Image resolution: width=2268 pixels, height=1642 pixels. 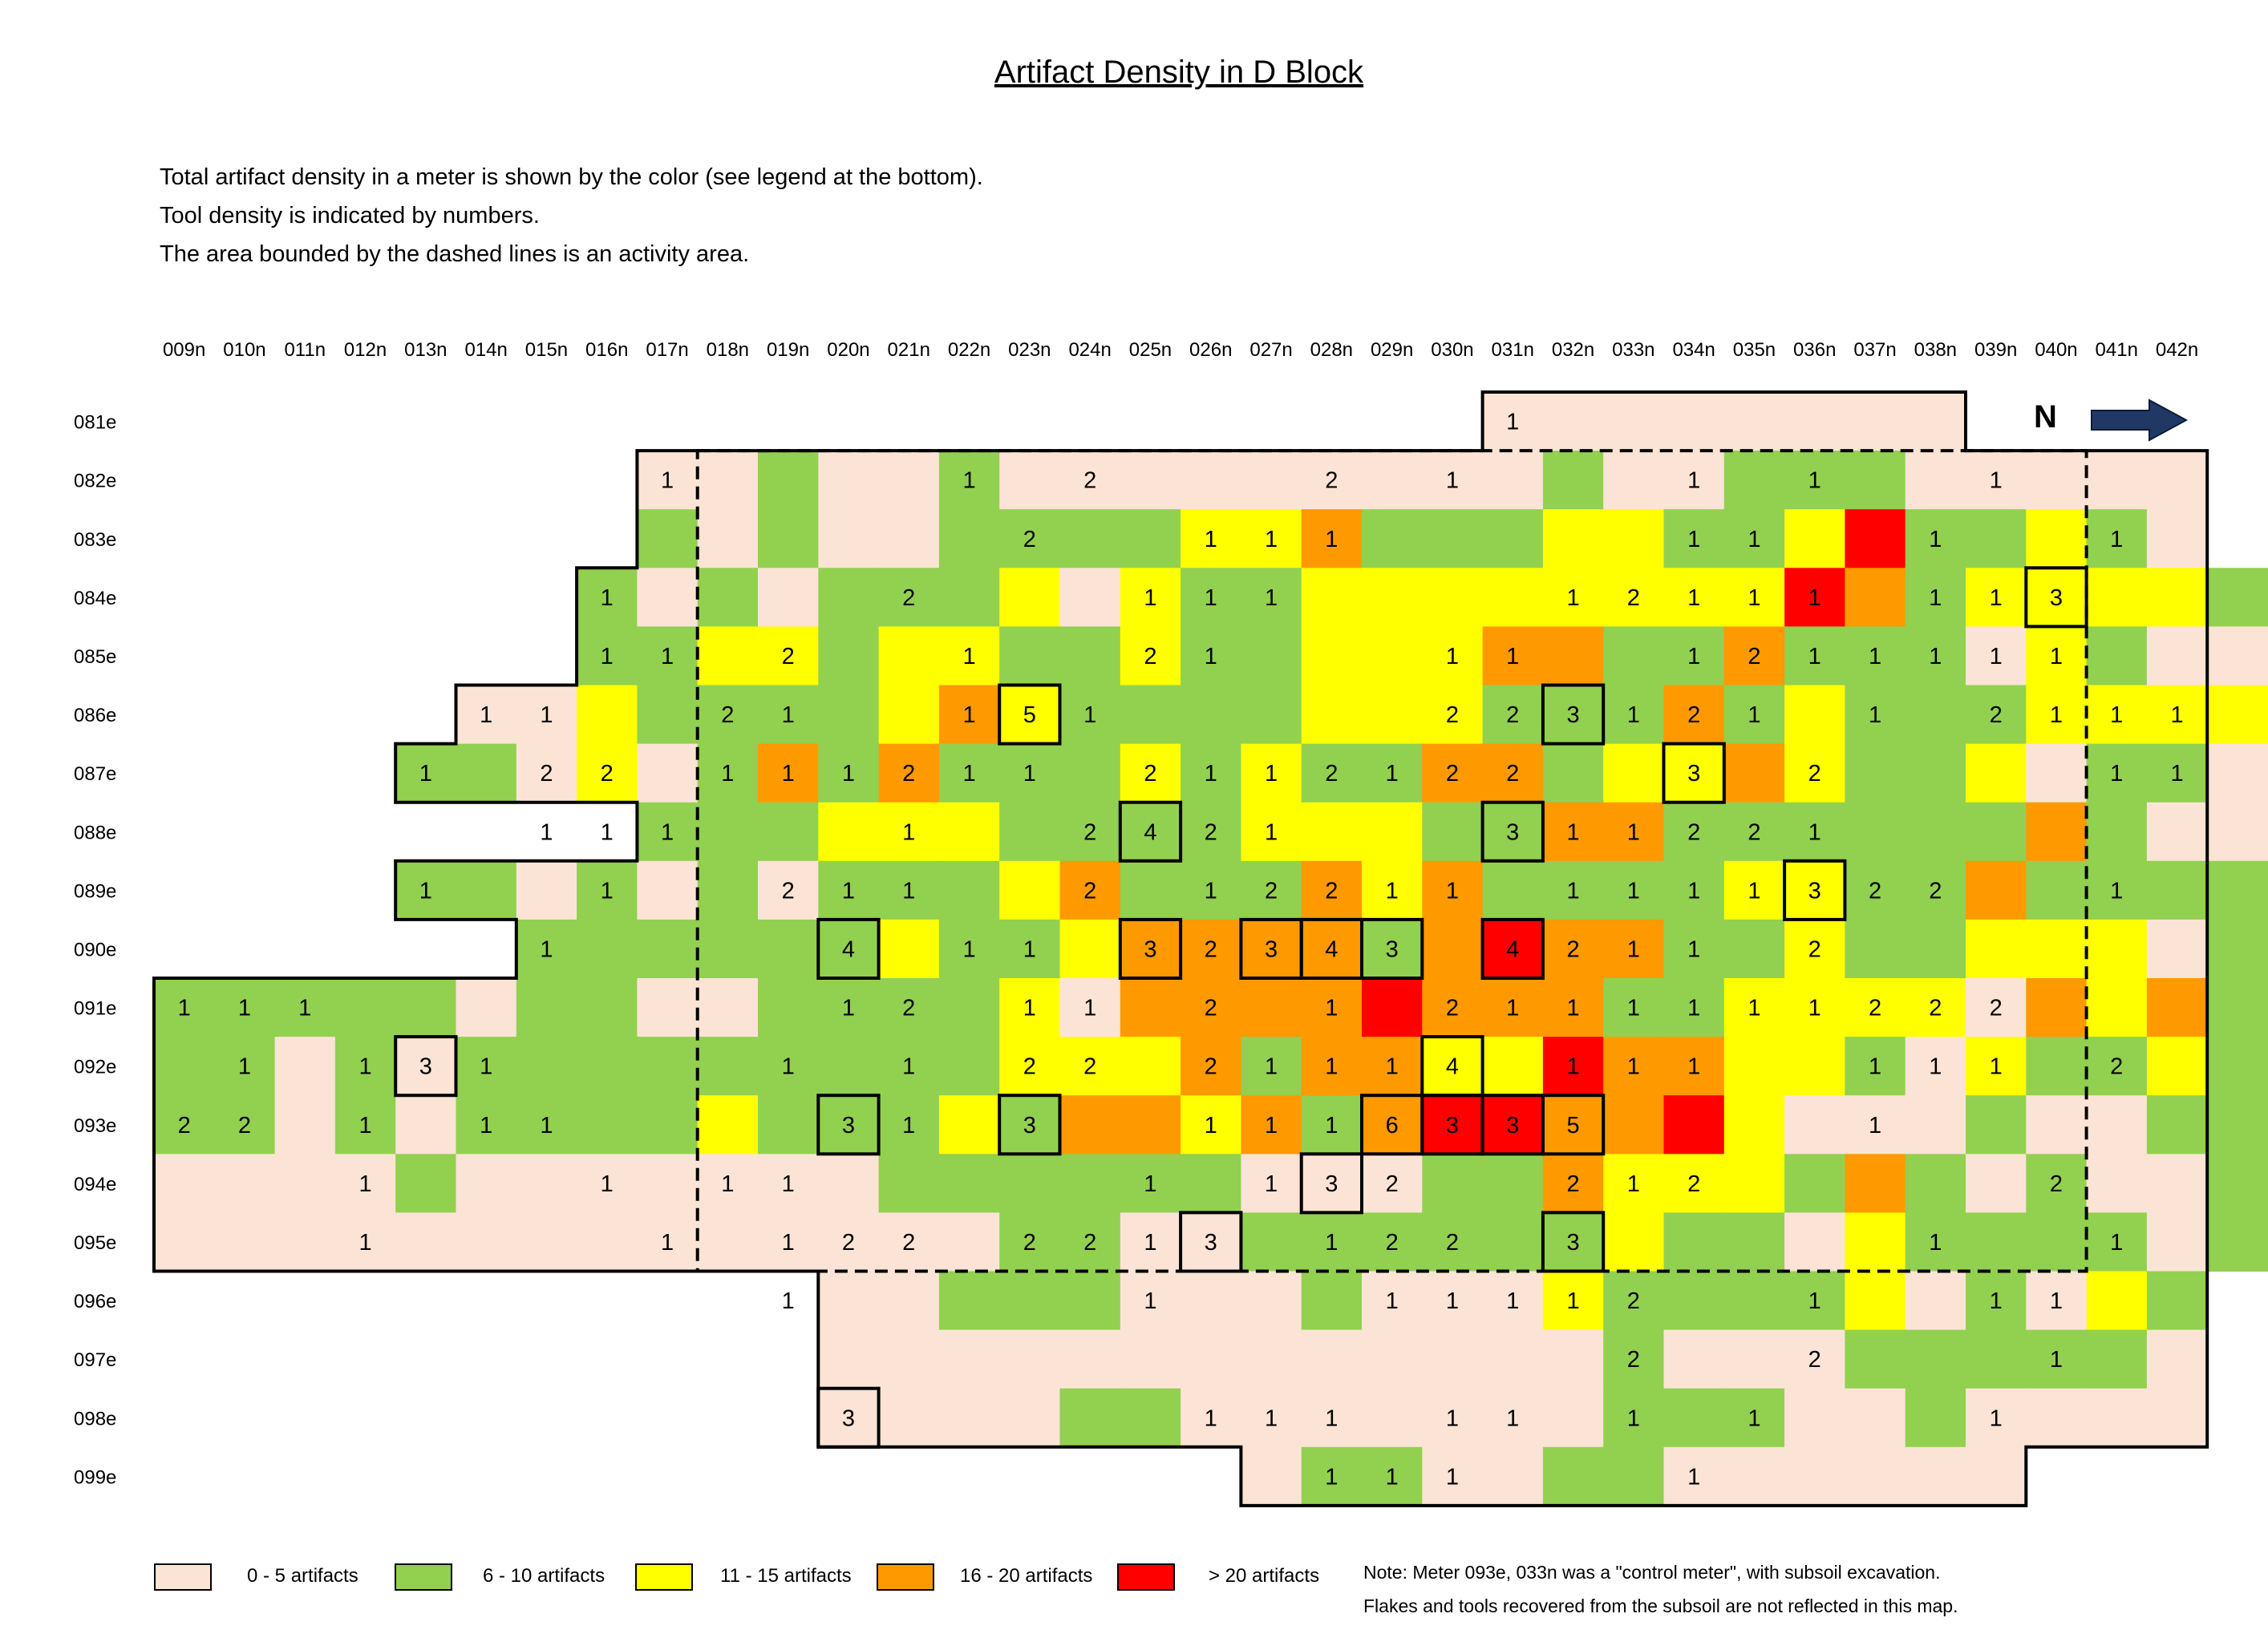 I want to click on cell-084e-035n, so click(x=1754, y=597).